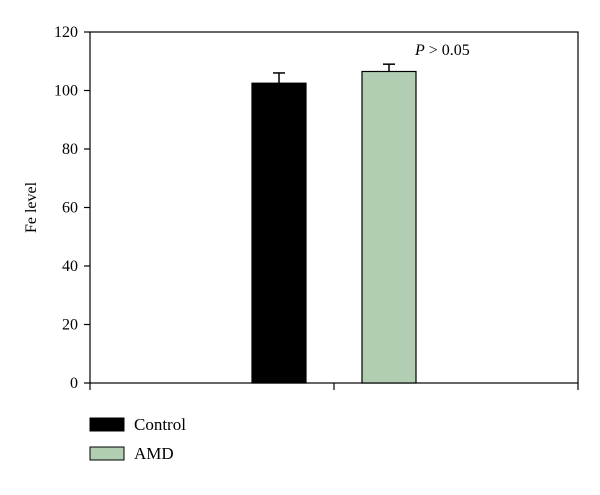  What do you see at coordinates (74, 383) in the screenshot?
I see `y-tick-label: 0` at bounding box center [74, 383].